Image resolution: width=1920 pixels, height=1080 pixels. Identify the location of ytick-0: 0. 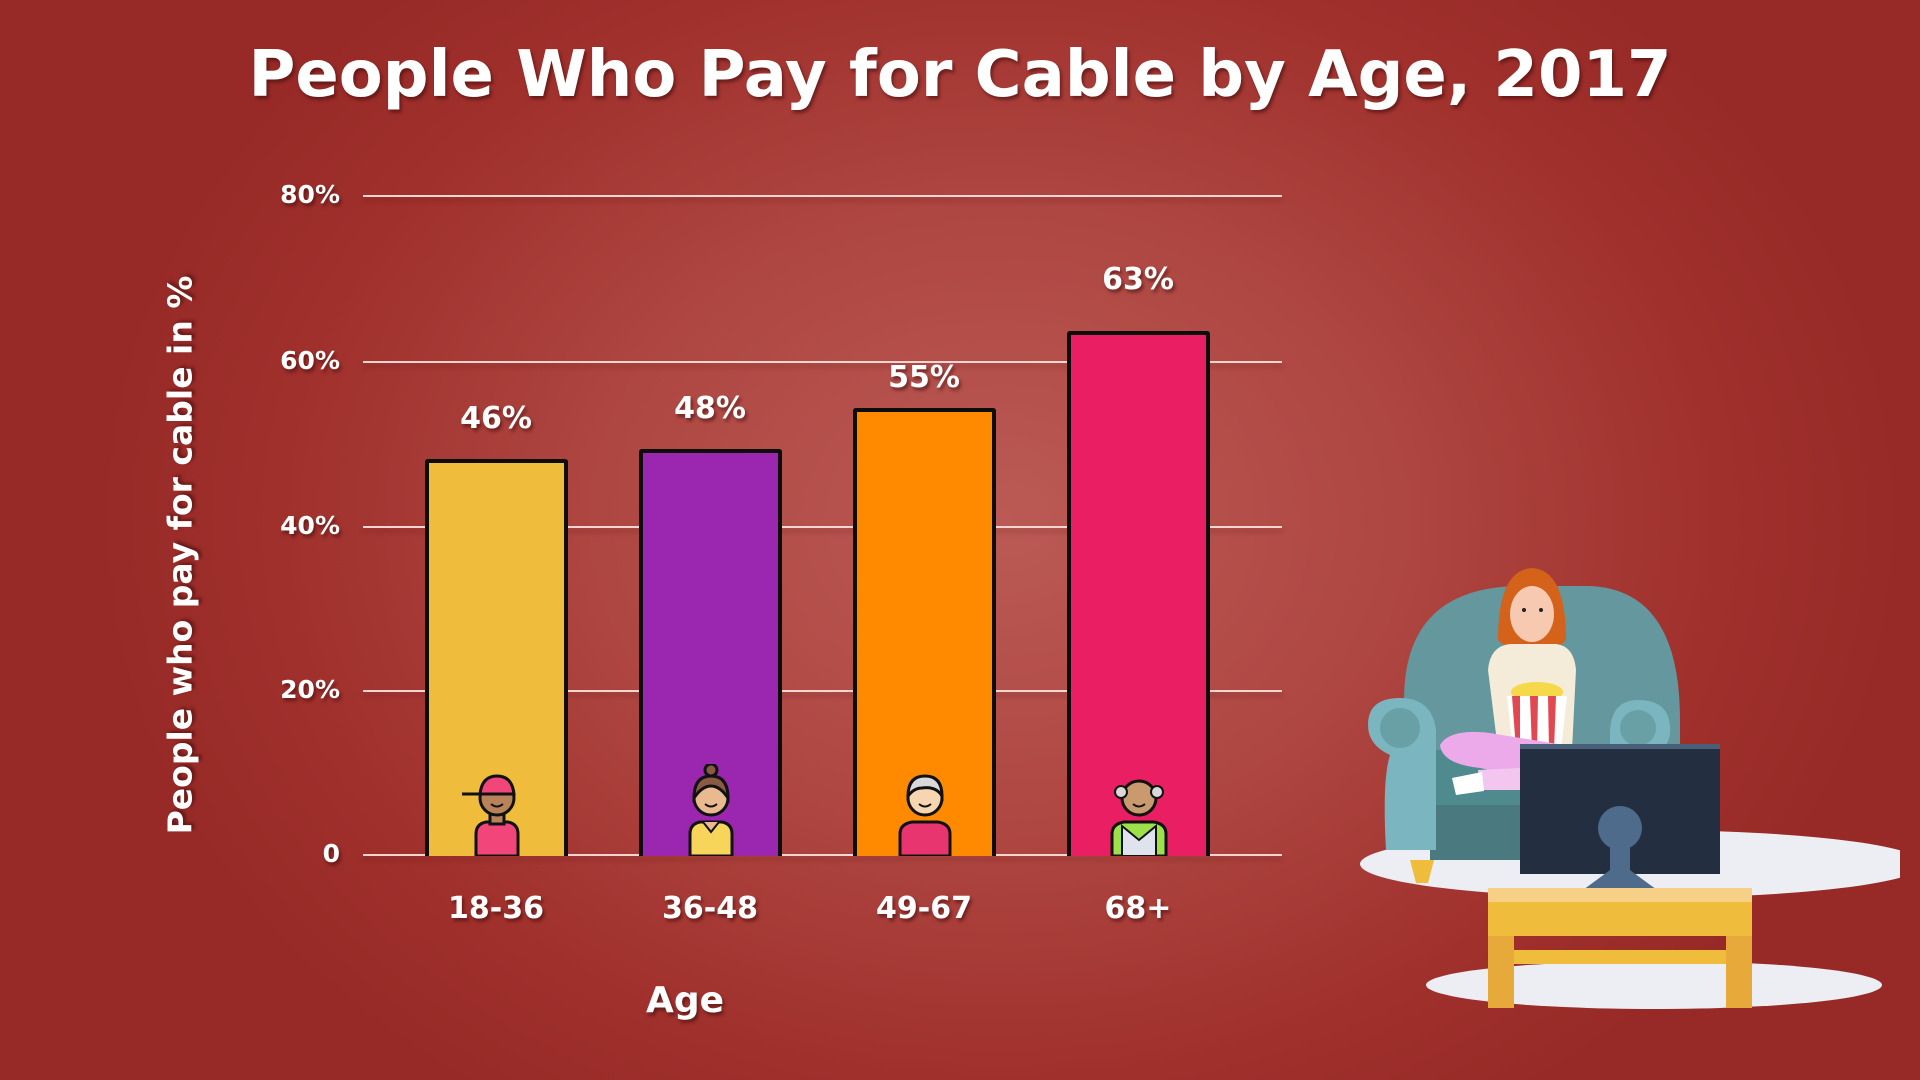
(331, 853).